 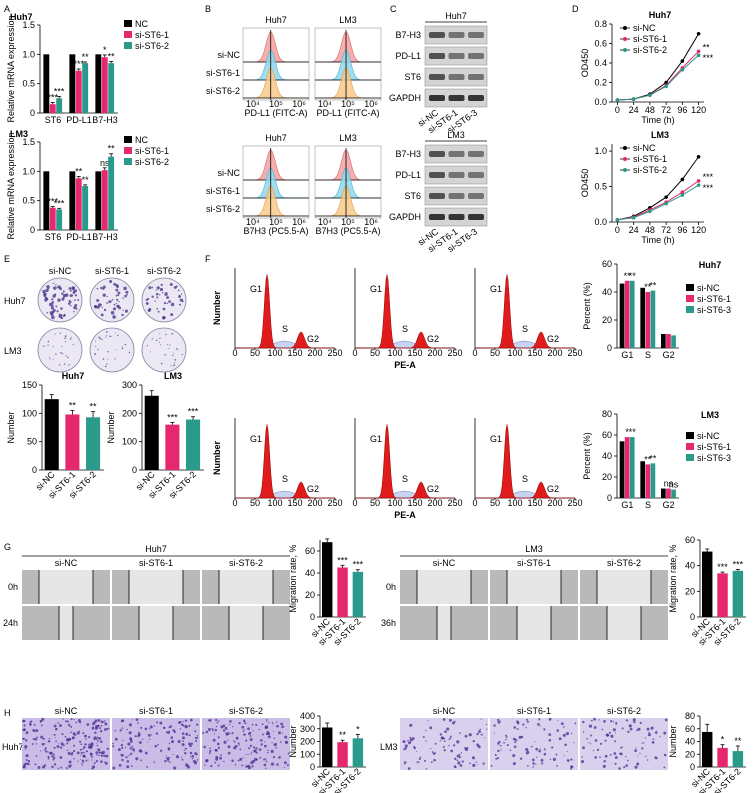 What do you see at coordinates (600, 222) in the screenshot?
I see `y-tick-label: 0.0` at bounding box center [600, 222].